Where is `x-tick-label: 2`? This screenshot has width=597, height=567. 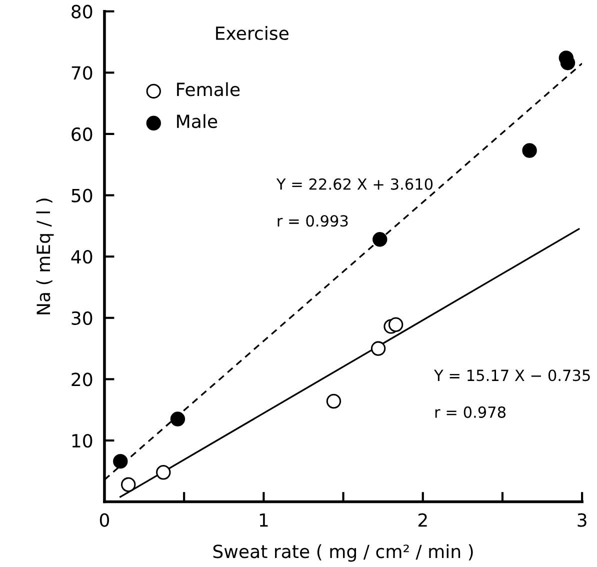 x-tick-label: 2 is located at coordinates (422, 520).